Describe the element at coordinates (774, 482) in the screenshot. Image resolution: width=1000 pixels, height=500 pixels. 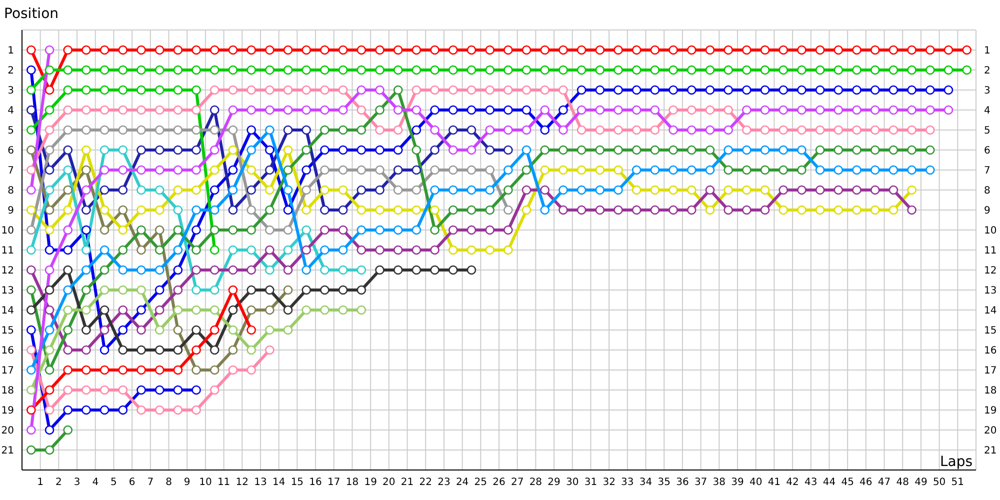
I see `x-tick-label: 41` at that location.